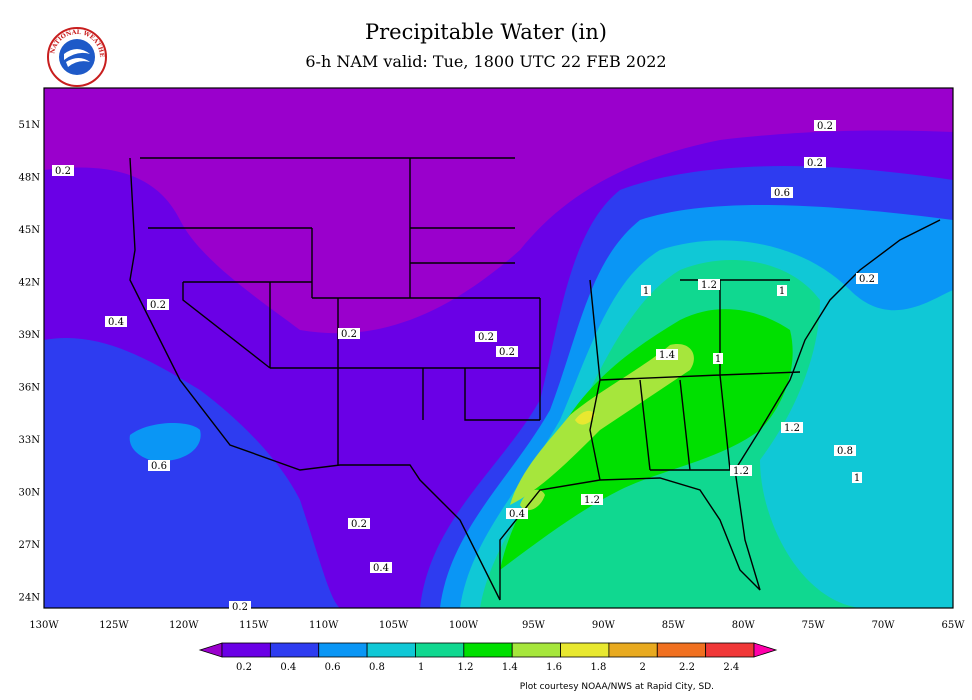  I want to click on colorbar-left-arrow, so click(210, 650).